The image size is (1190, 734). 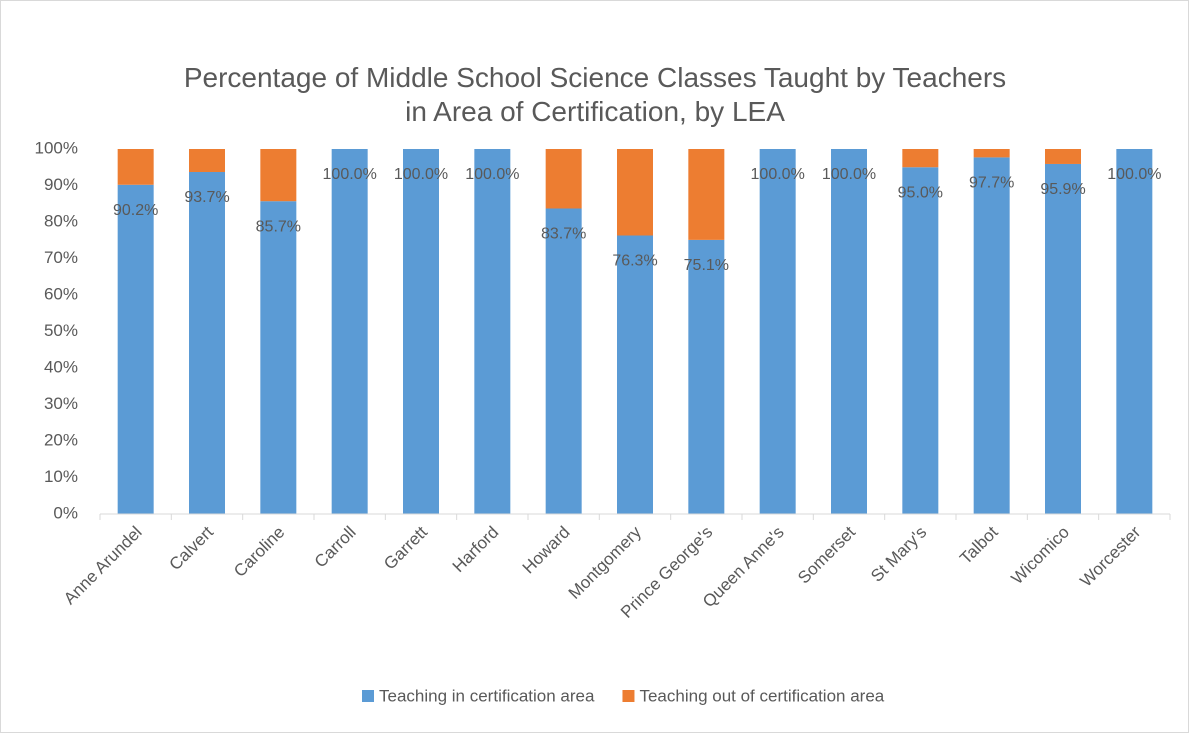 I want to click on y-tick-label: 0%, so click(x=65, y=512).